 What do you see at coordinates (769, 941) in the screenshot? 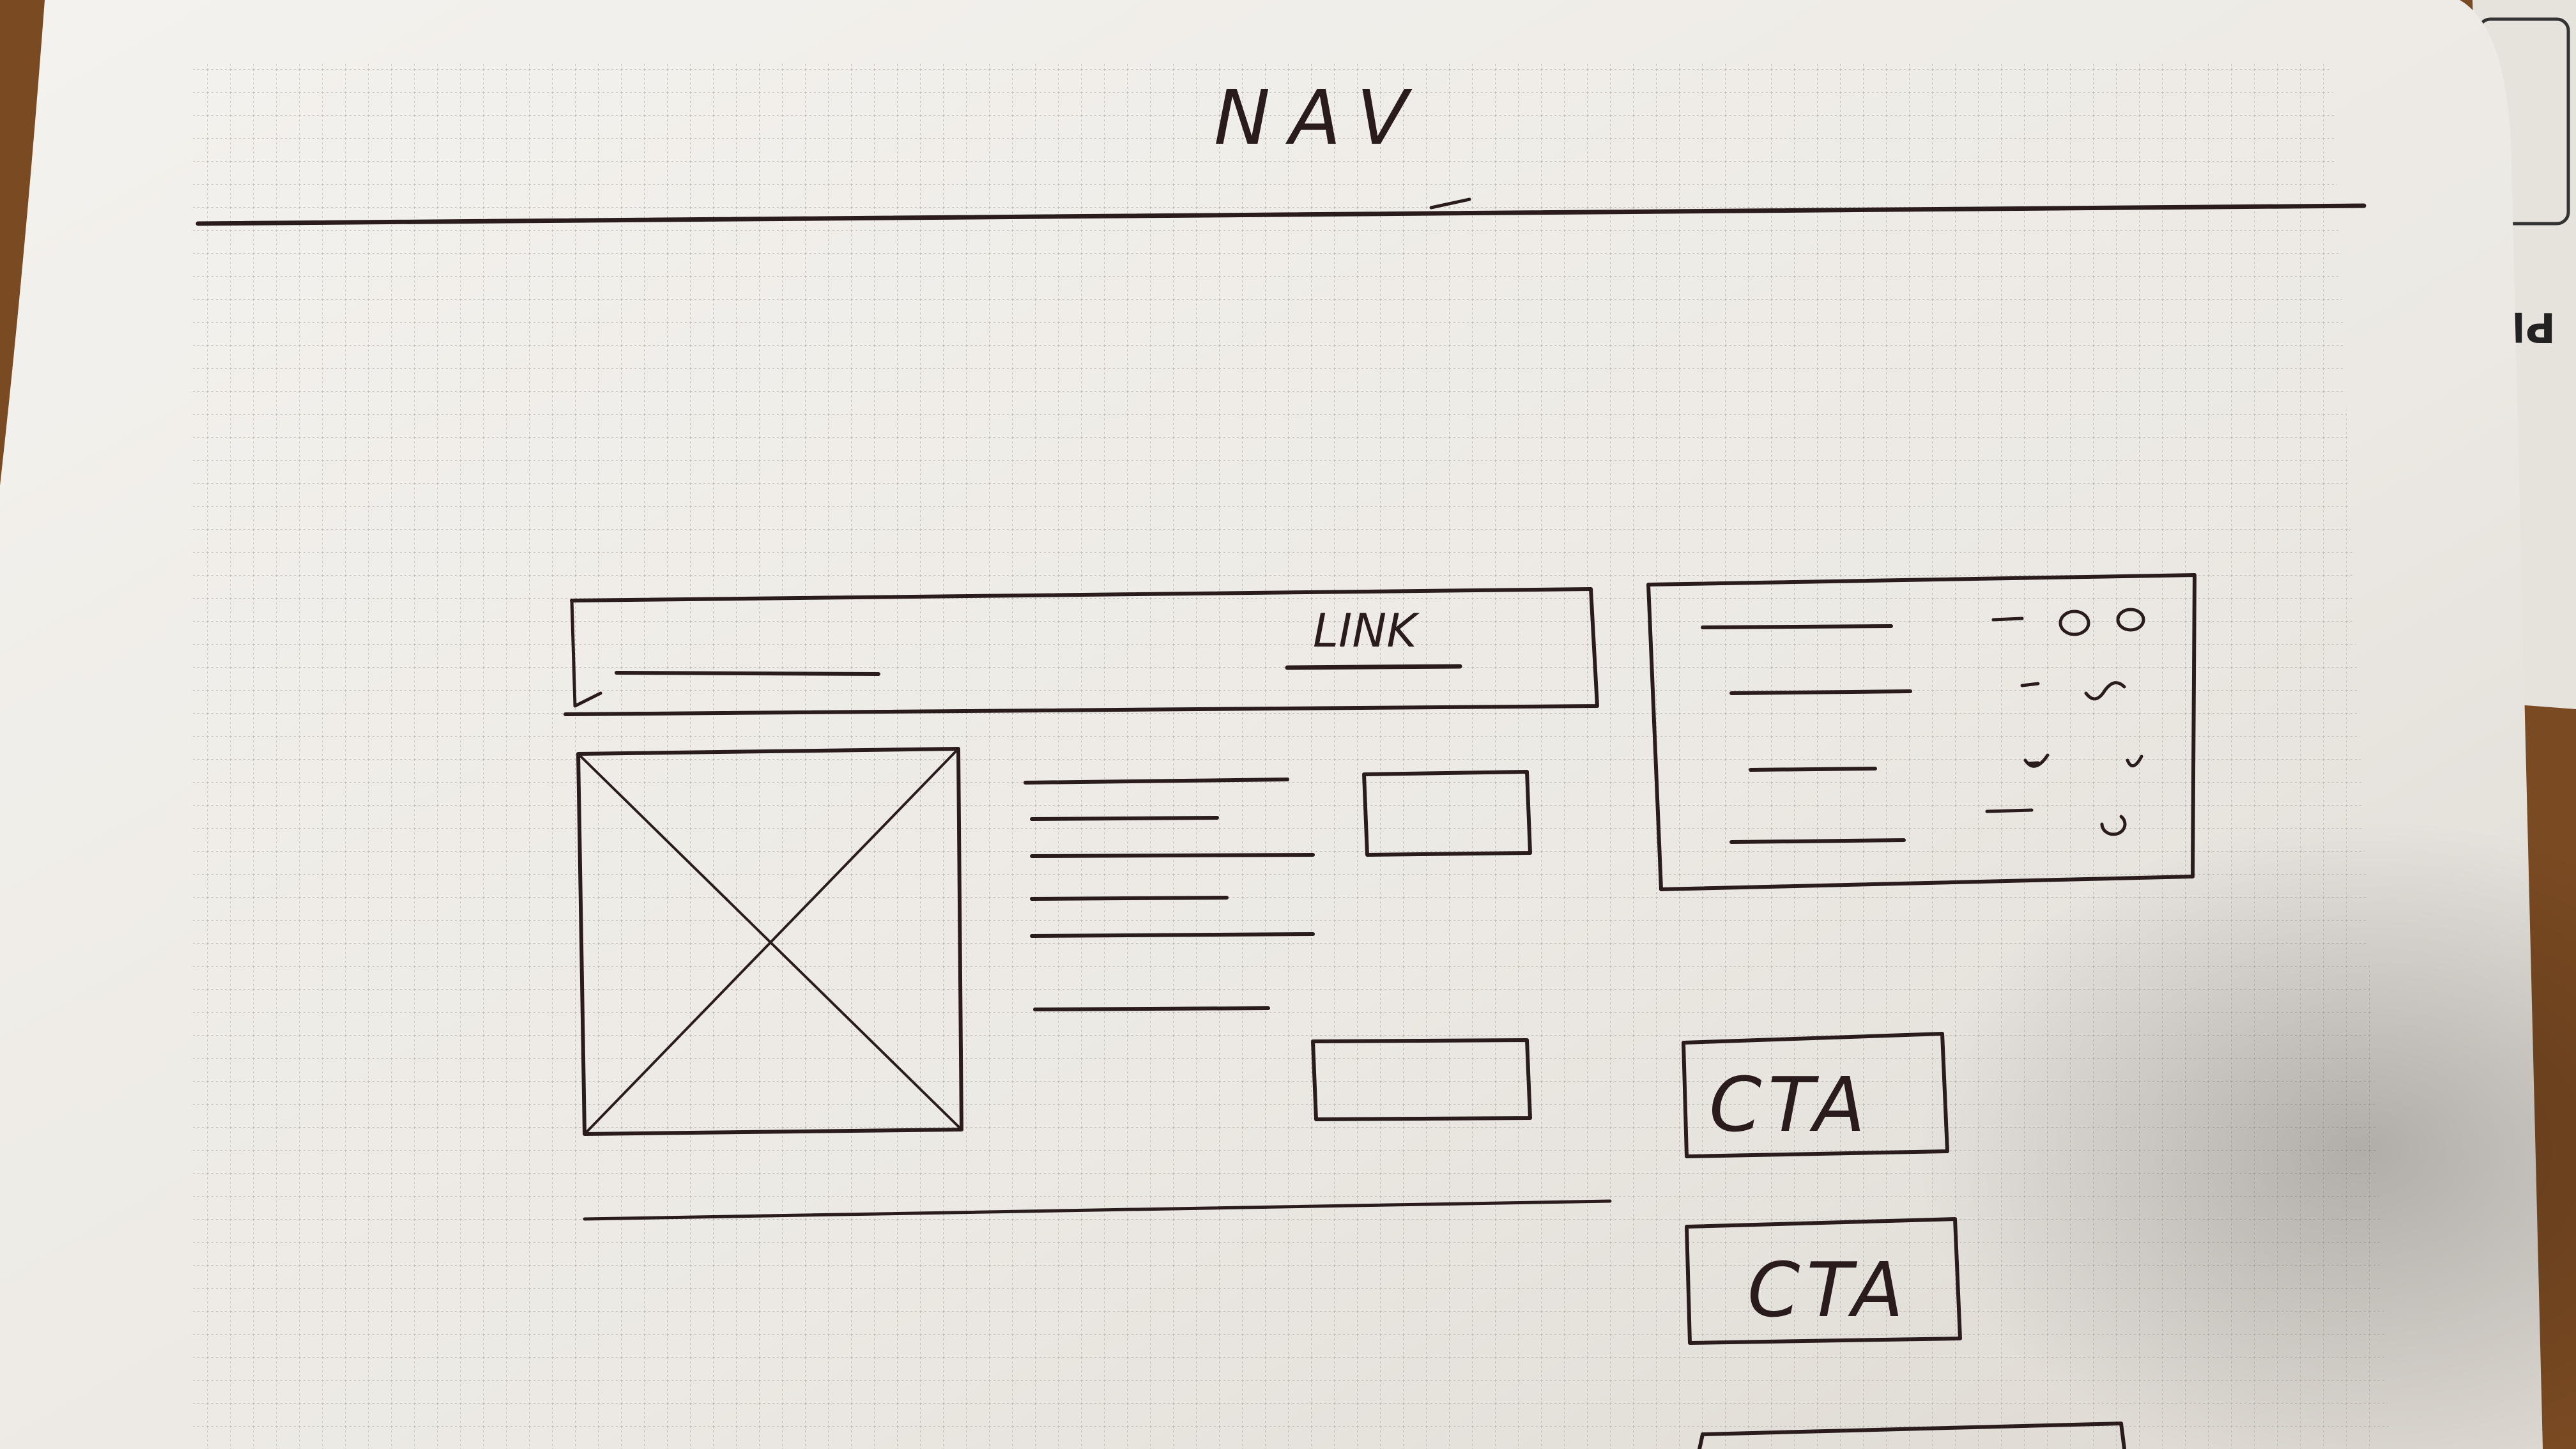
I see `image-placeholder-sketch` at bounding box center [769, 941].